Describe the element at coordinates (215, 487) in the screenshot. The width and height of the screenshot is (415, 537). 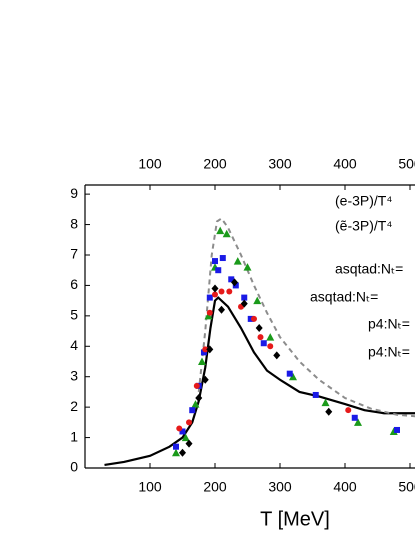
I see `x-tick-label: 200` at that location.